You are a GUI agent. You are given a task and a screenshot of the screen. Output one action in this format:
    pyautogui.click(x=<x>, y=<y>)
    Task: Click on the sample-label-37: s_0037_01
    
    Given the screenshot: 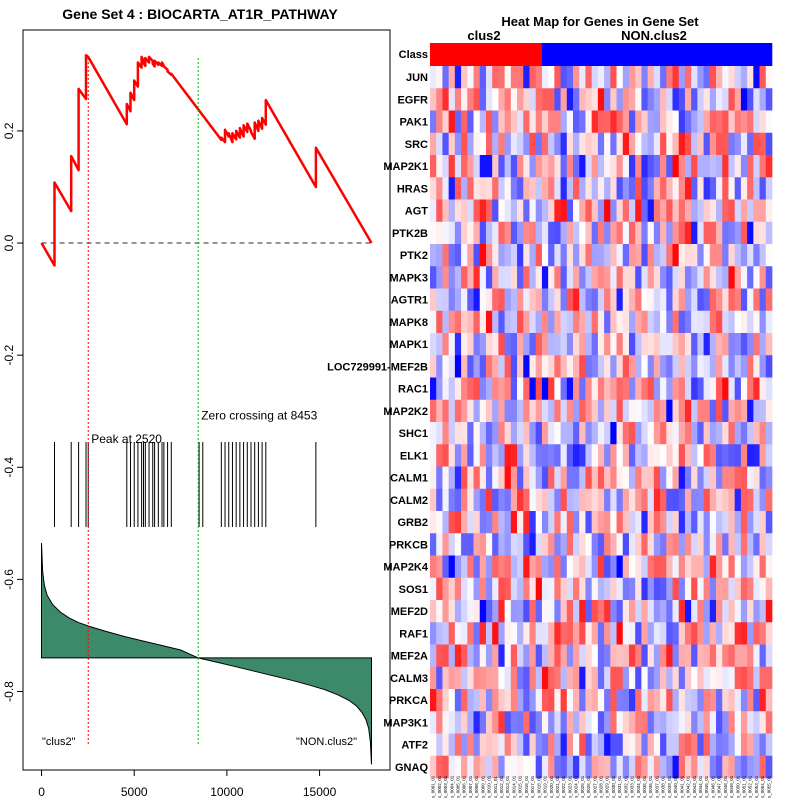 What is the action you would take?
    pyautogui.click(x=657, y=786)
    